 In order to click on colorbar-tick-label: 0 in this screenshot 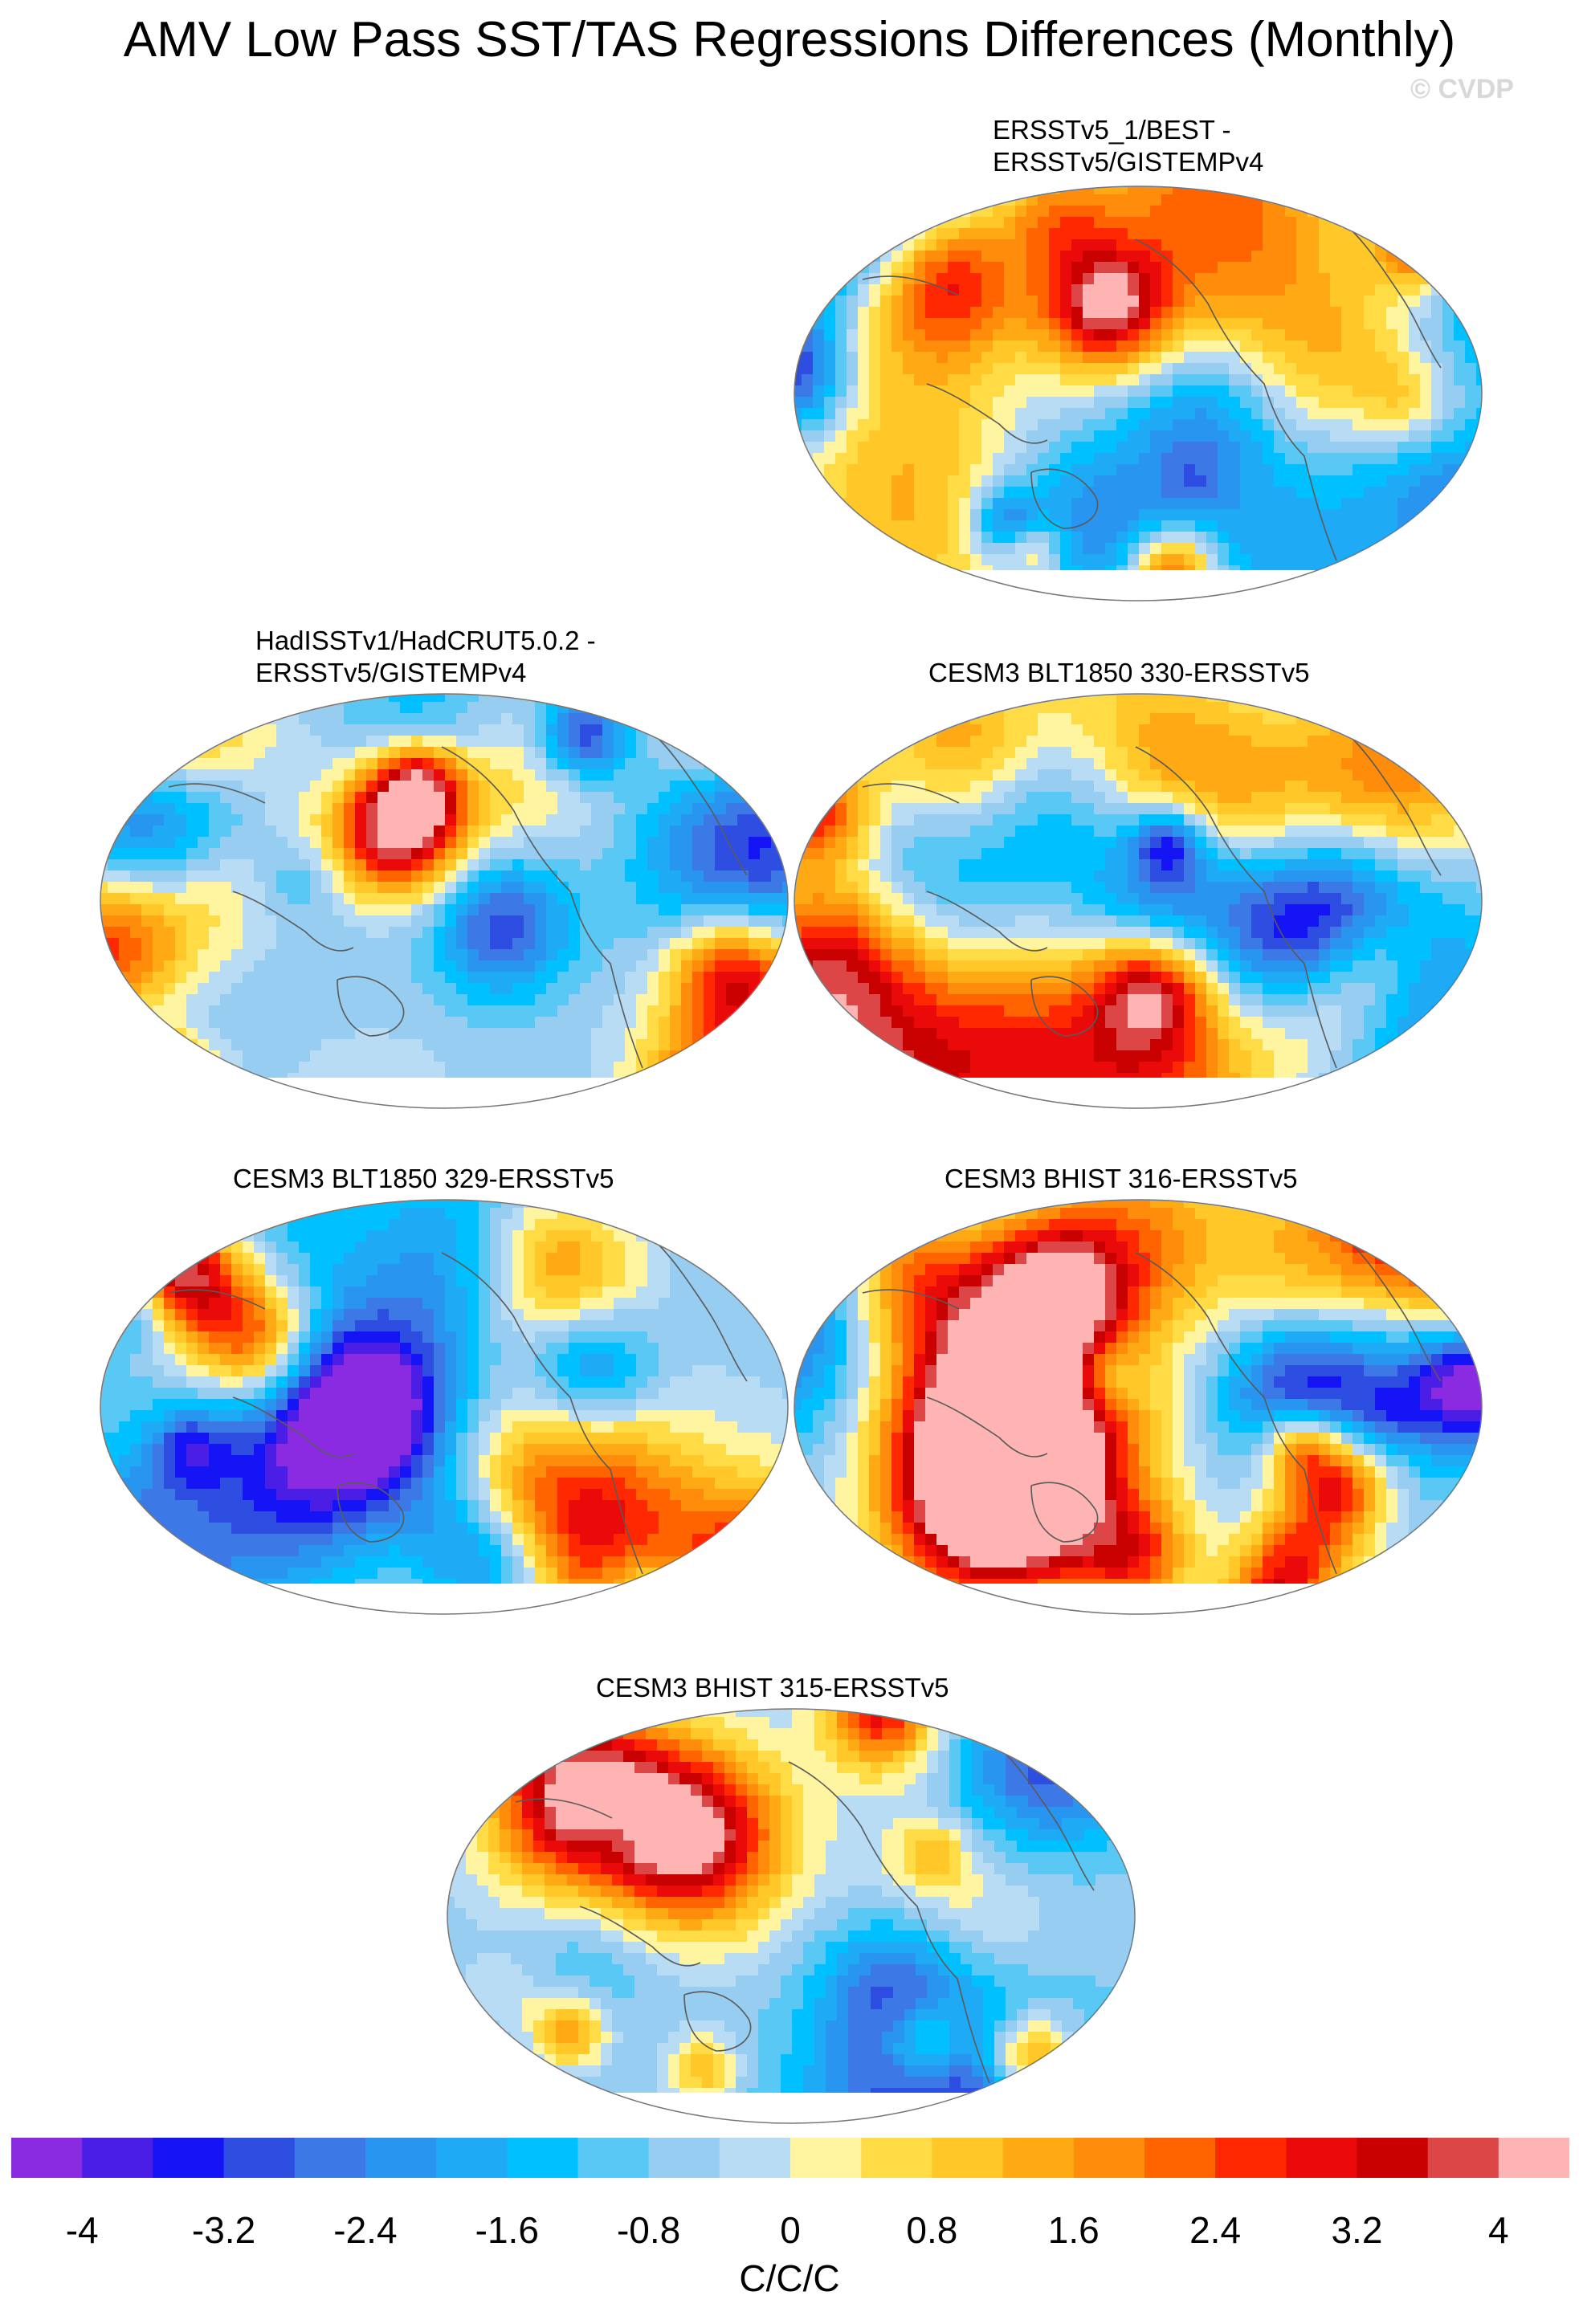, I will do `click(790, 2230)`.